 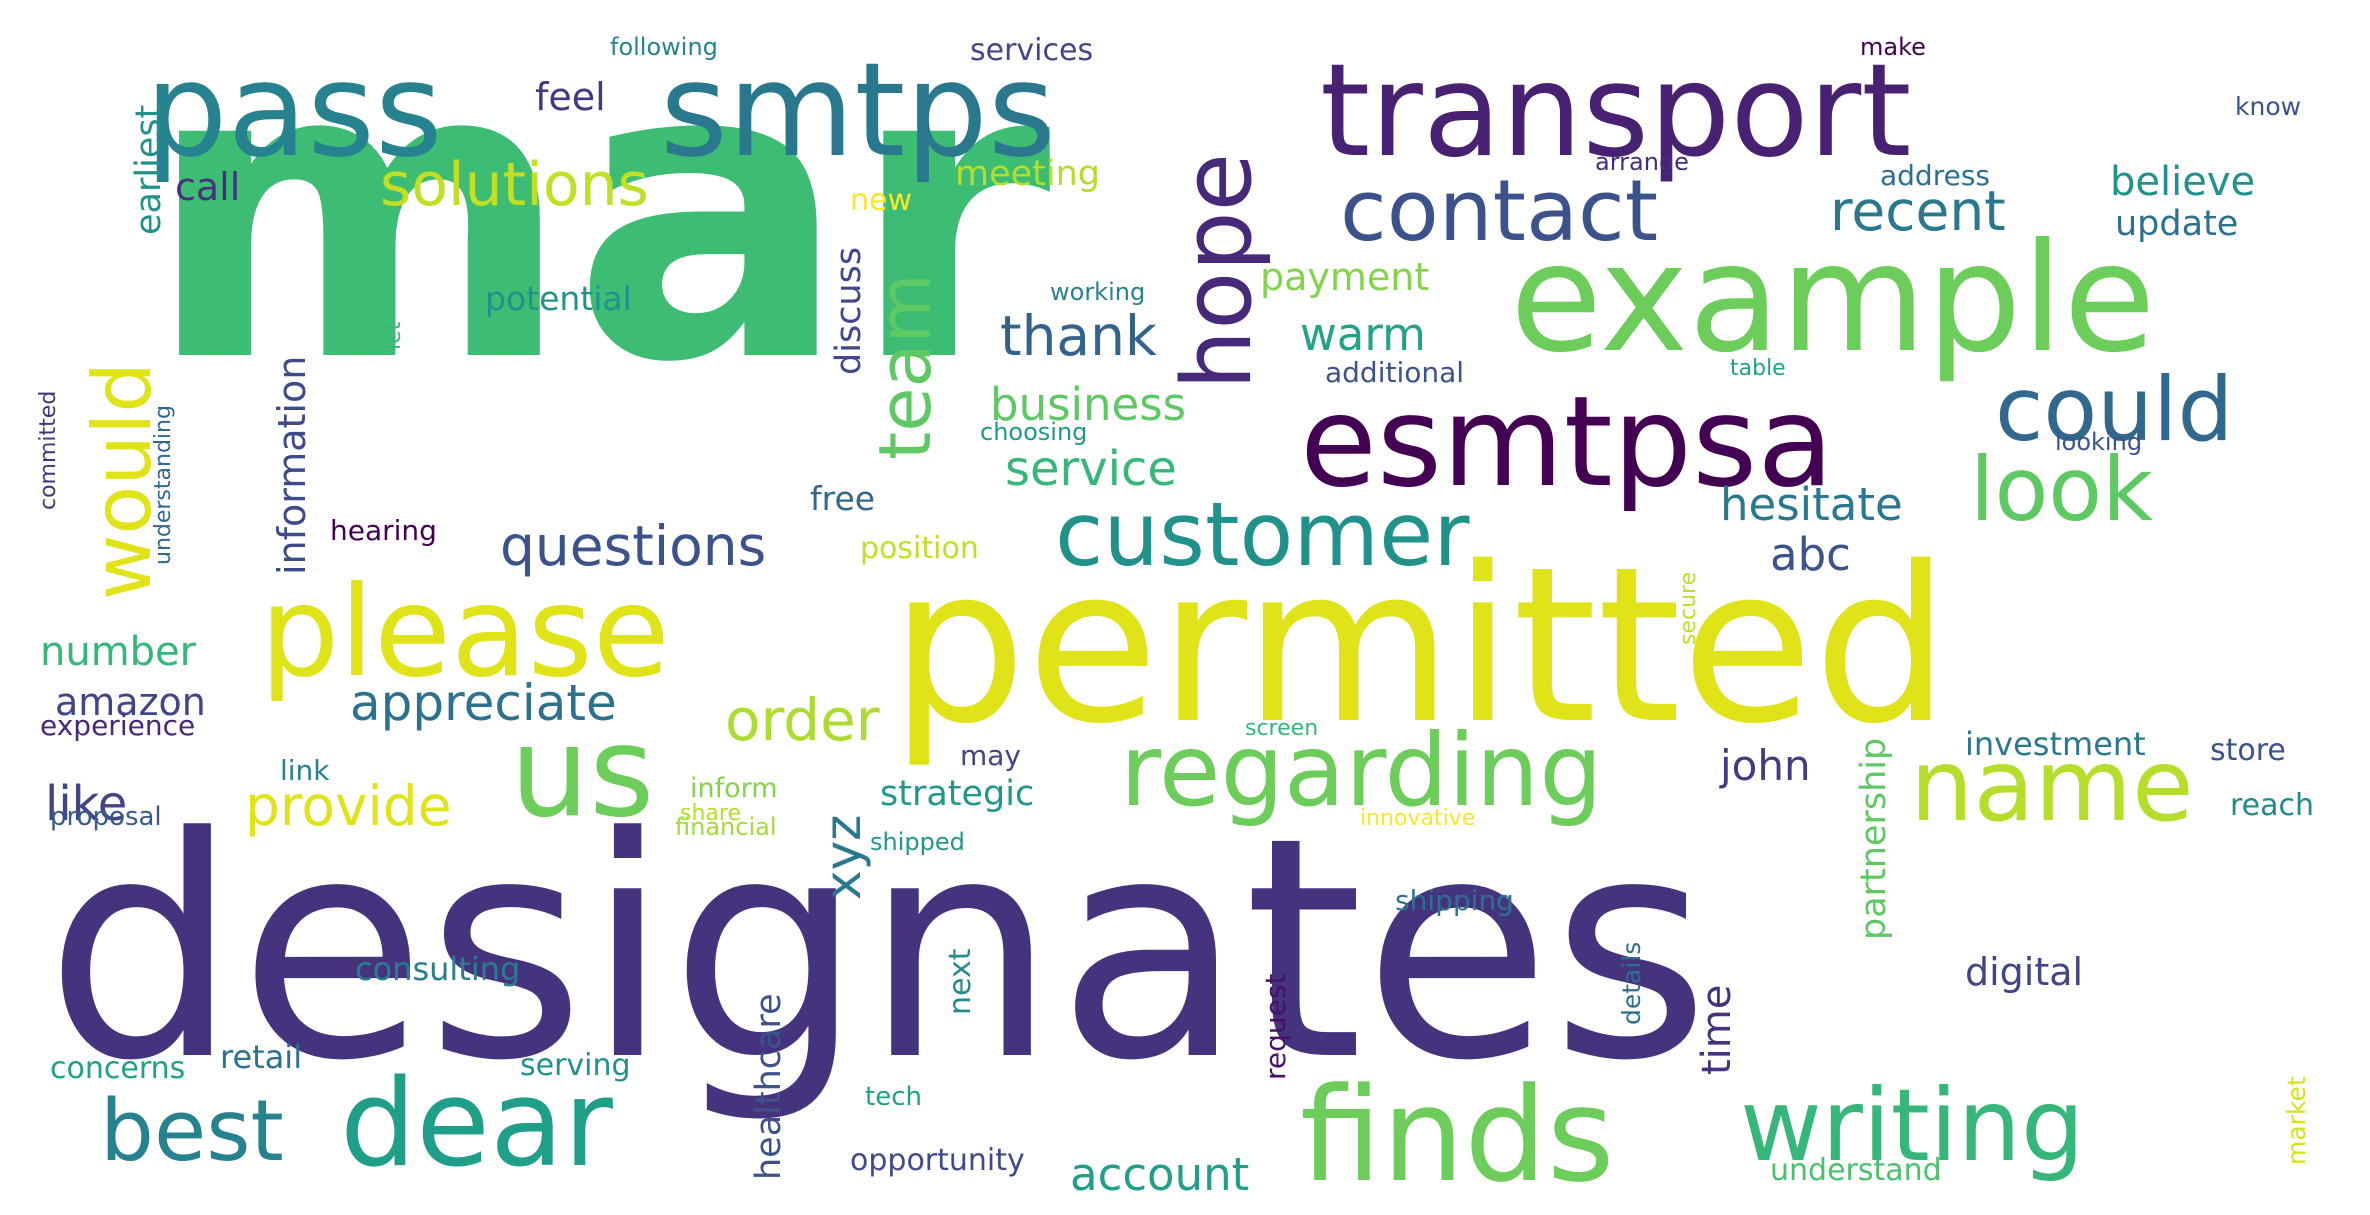 What do you see at coordinates (2052, 785) in the screenshot?
I see `word: name` at bounding box center [2052, 785].